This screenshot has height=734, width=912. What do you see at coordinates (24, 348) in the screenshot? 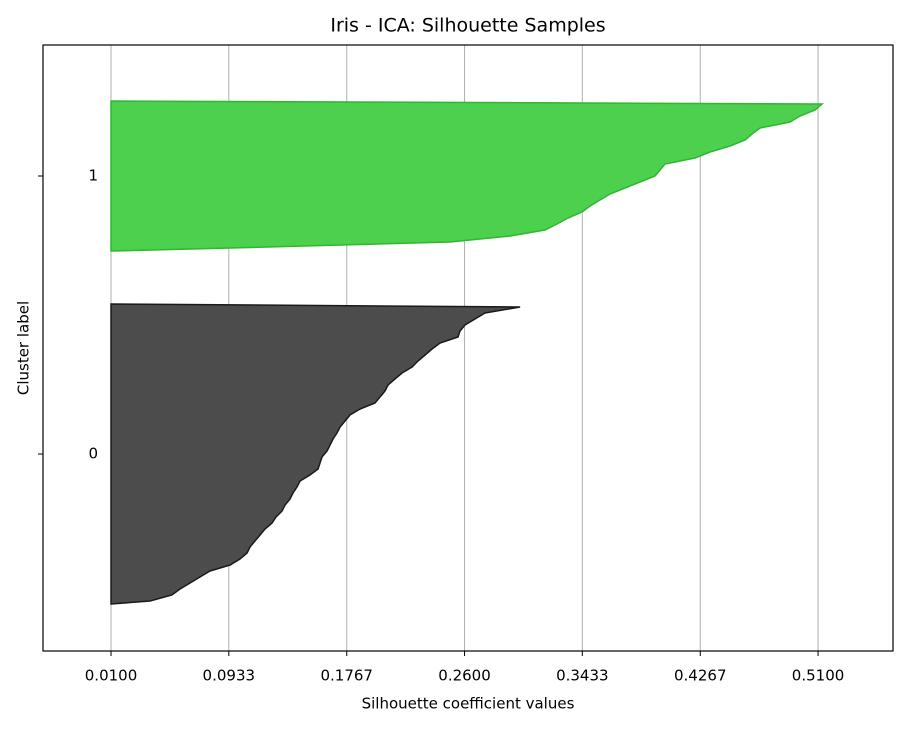
I see `y-axis-label: Cluster label` at bounding box center [24, 348].